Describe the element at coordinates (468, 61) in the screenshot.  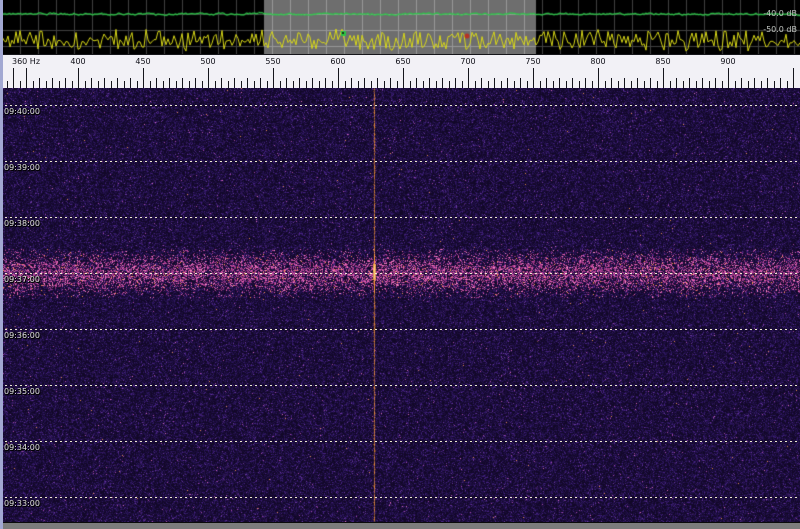
I see `freq-label-700: 700` at that location.